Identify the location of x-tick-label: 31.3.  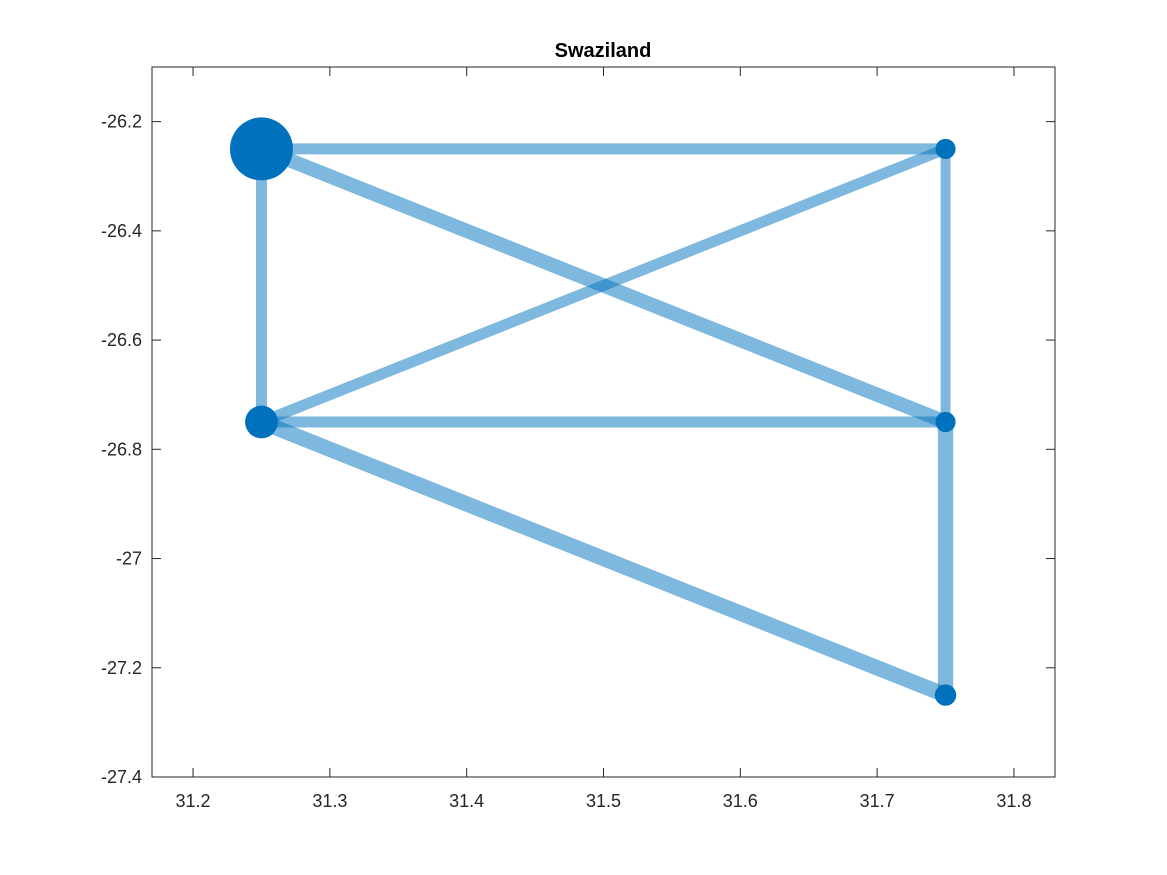
(329, 801).